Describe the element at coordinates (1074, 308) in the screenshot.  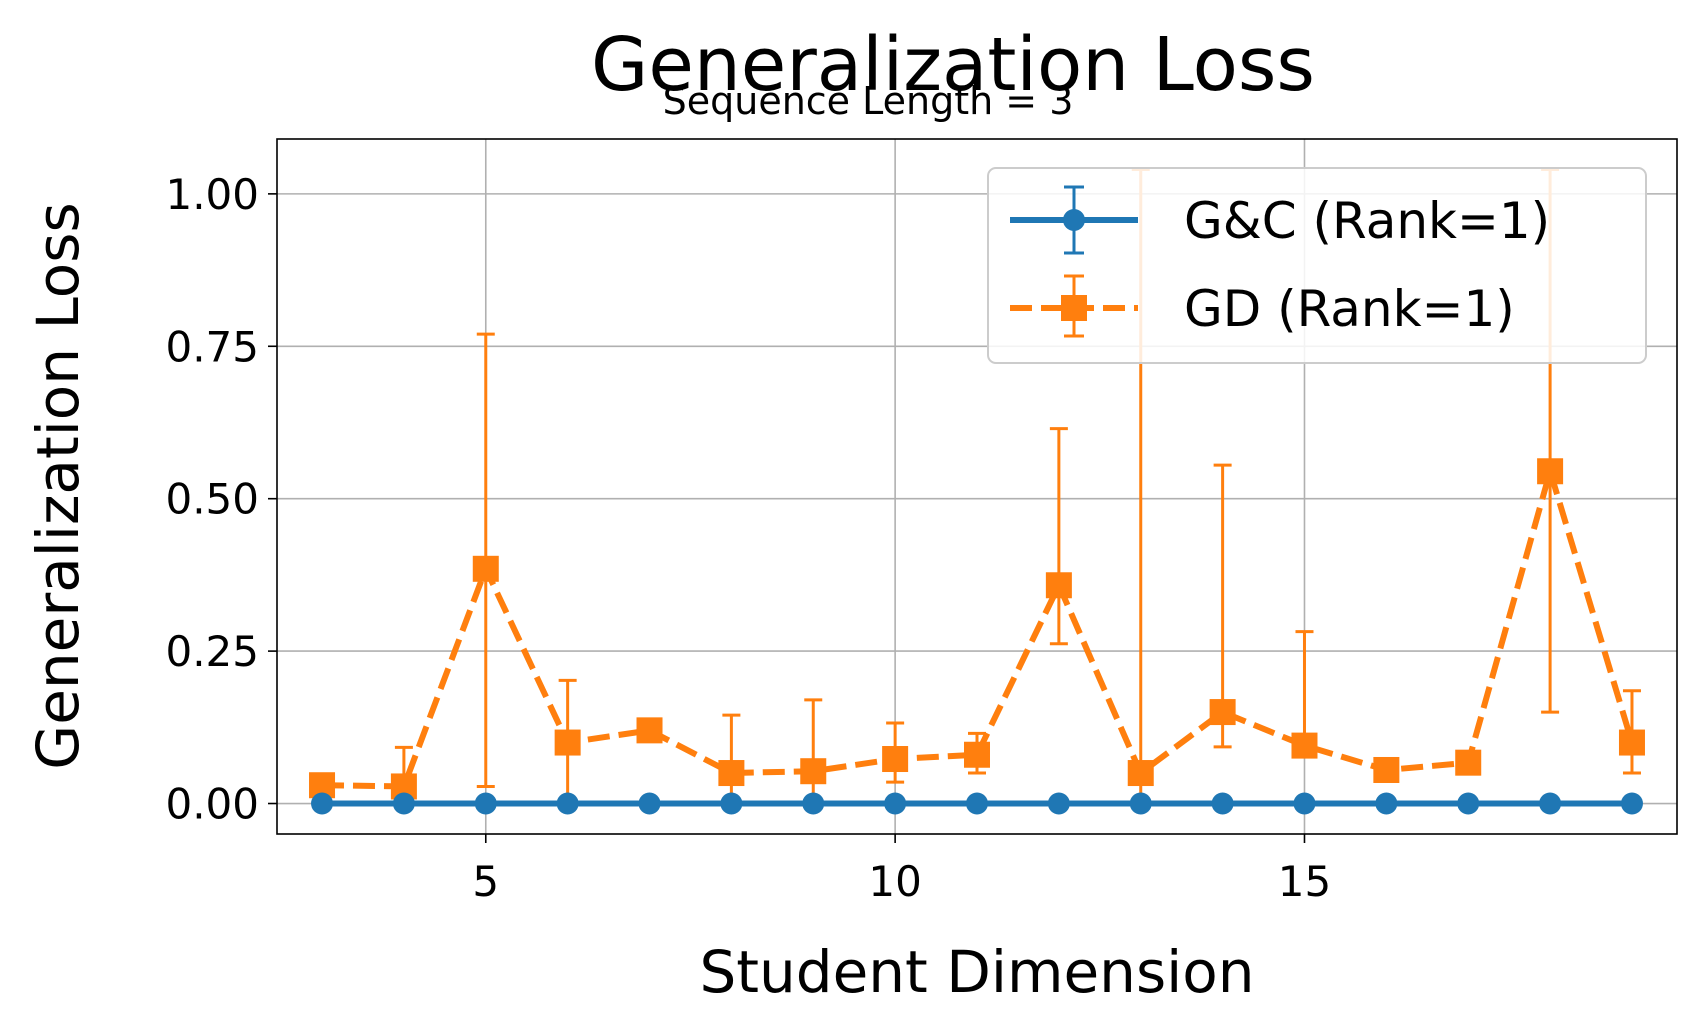
I see `legend-gd-marker` at that location.